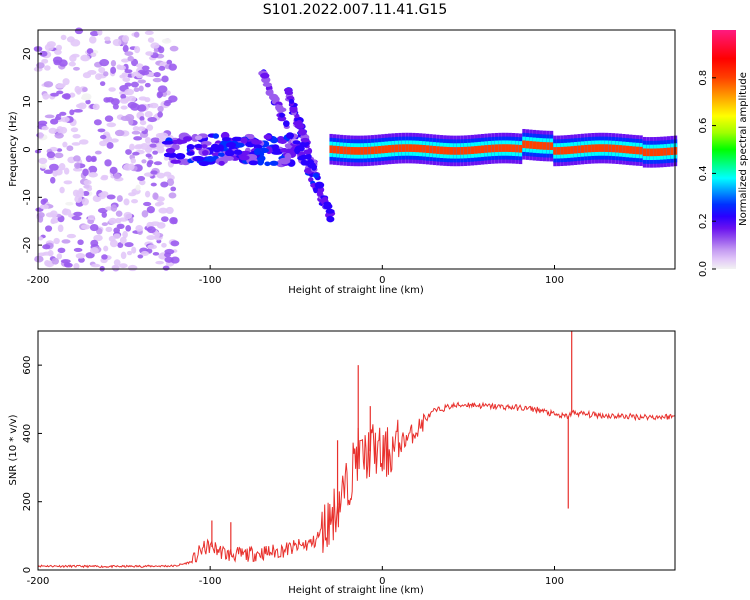 This screenshot has width=750, height=600. What do you see at coordinates (703, 78) in the screenshot?
I see `colorbar-tick-label: 0.8` at bounding box center [703, 78].